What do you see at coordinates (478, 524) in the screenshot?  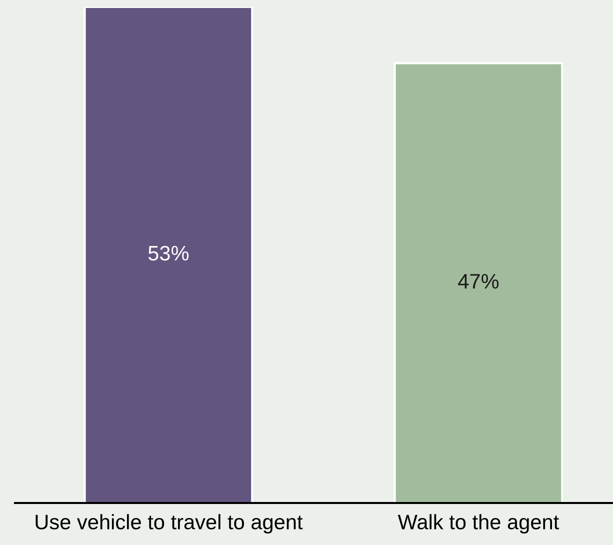 I see `x-tick-label: Walk to the agent` at bounding box center [478, 524].